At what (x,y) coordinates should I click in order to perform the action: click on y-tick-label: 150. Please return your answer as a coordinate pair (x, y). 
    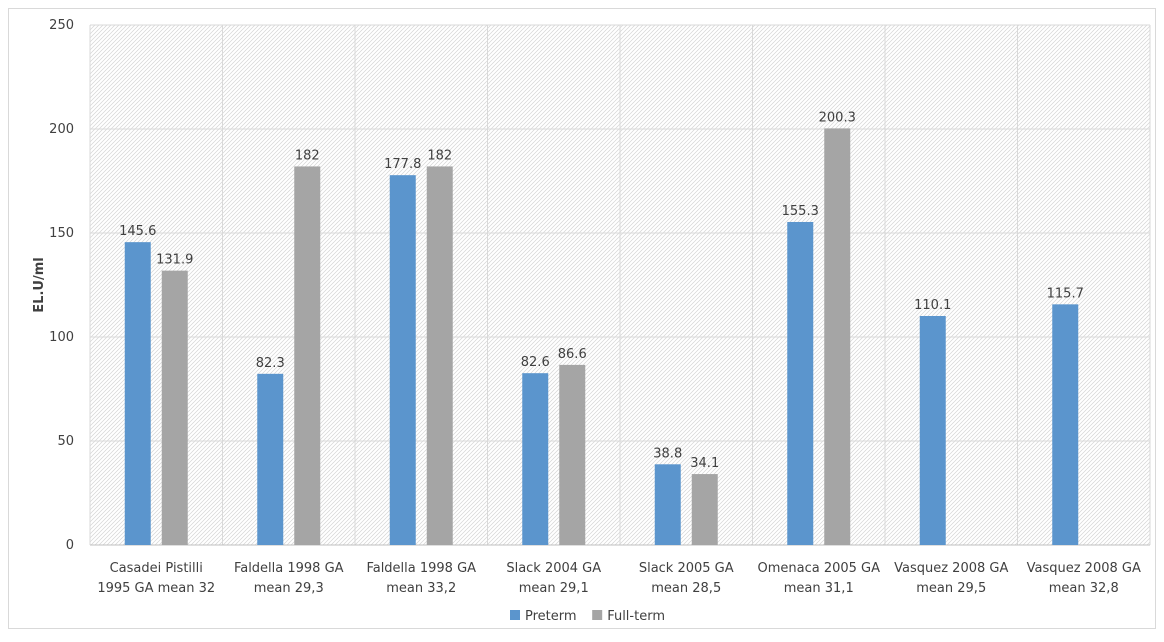
    Looking at the image, I should click on (61, 233).